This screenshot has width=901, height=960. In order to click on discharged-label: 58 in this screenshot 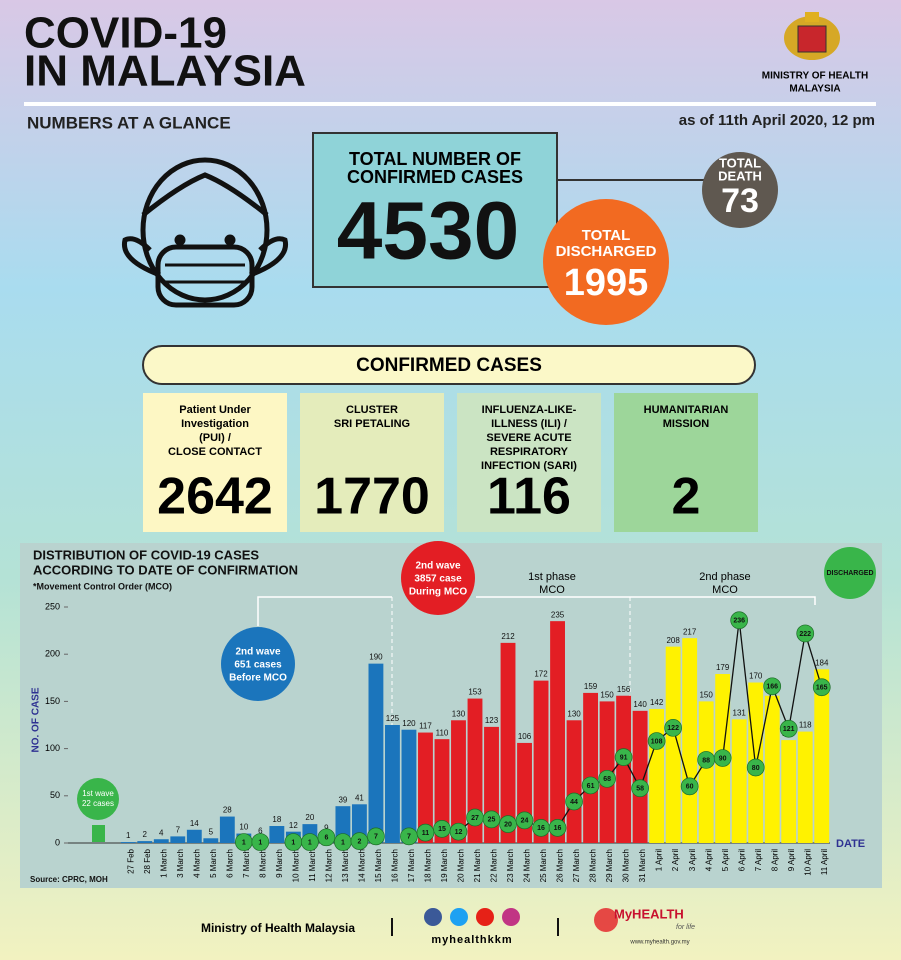, I will do `click(640, 789)`.